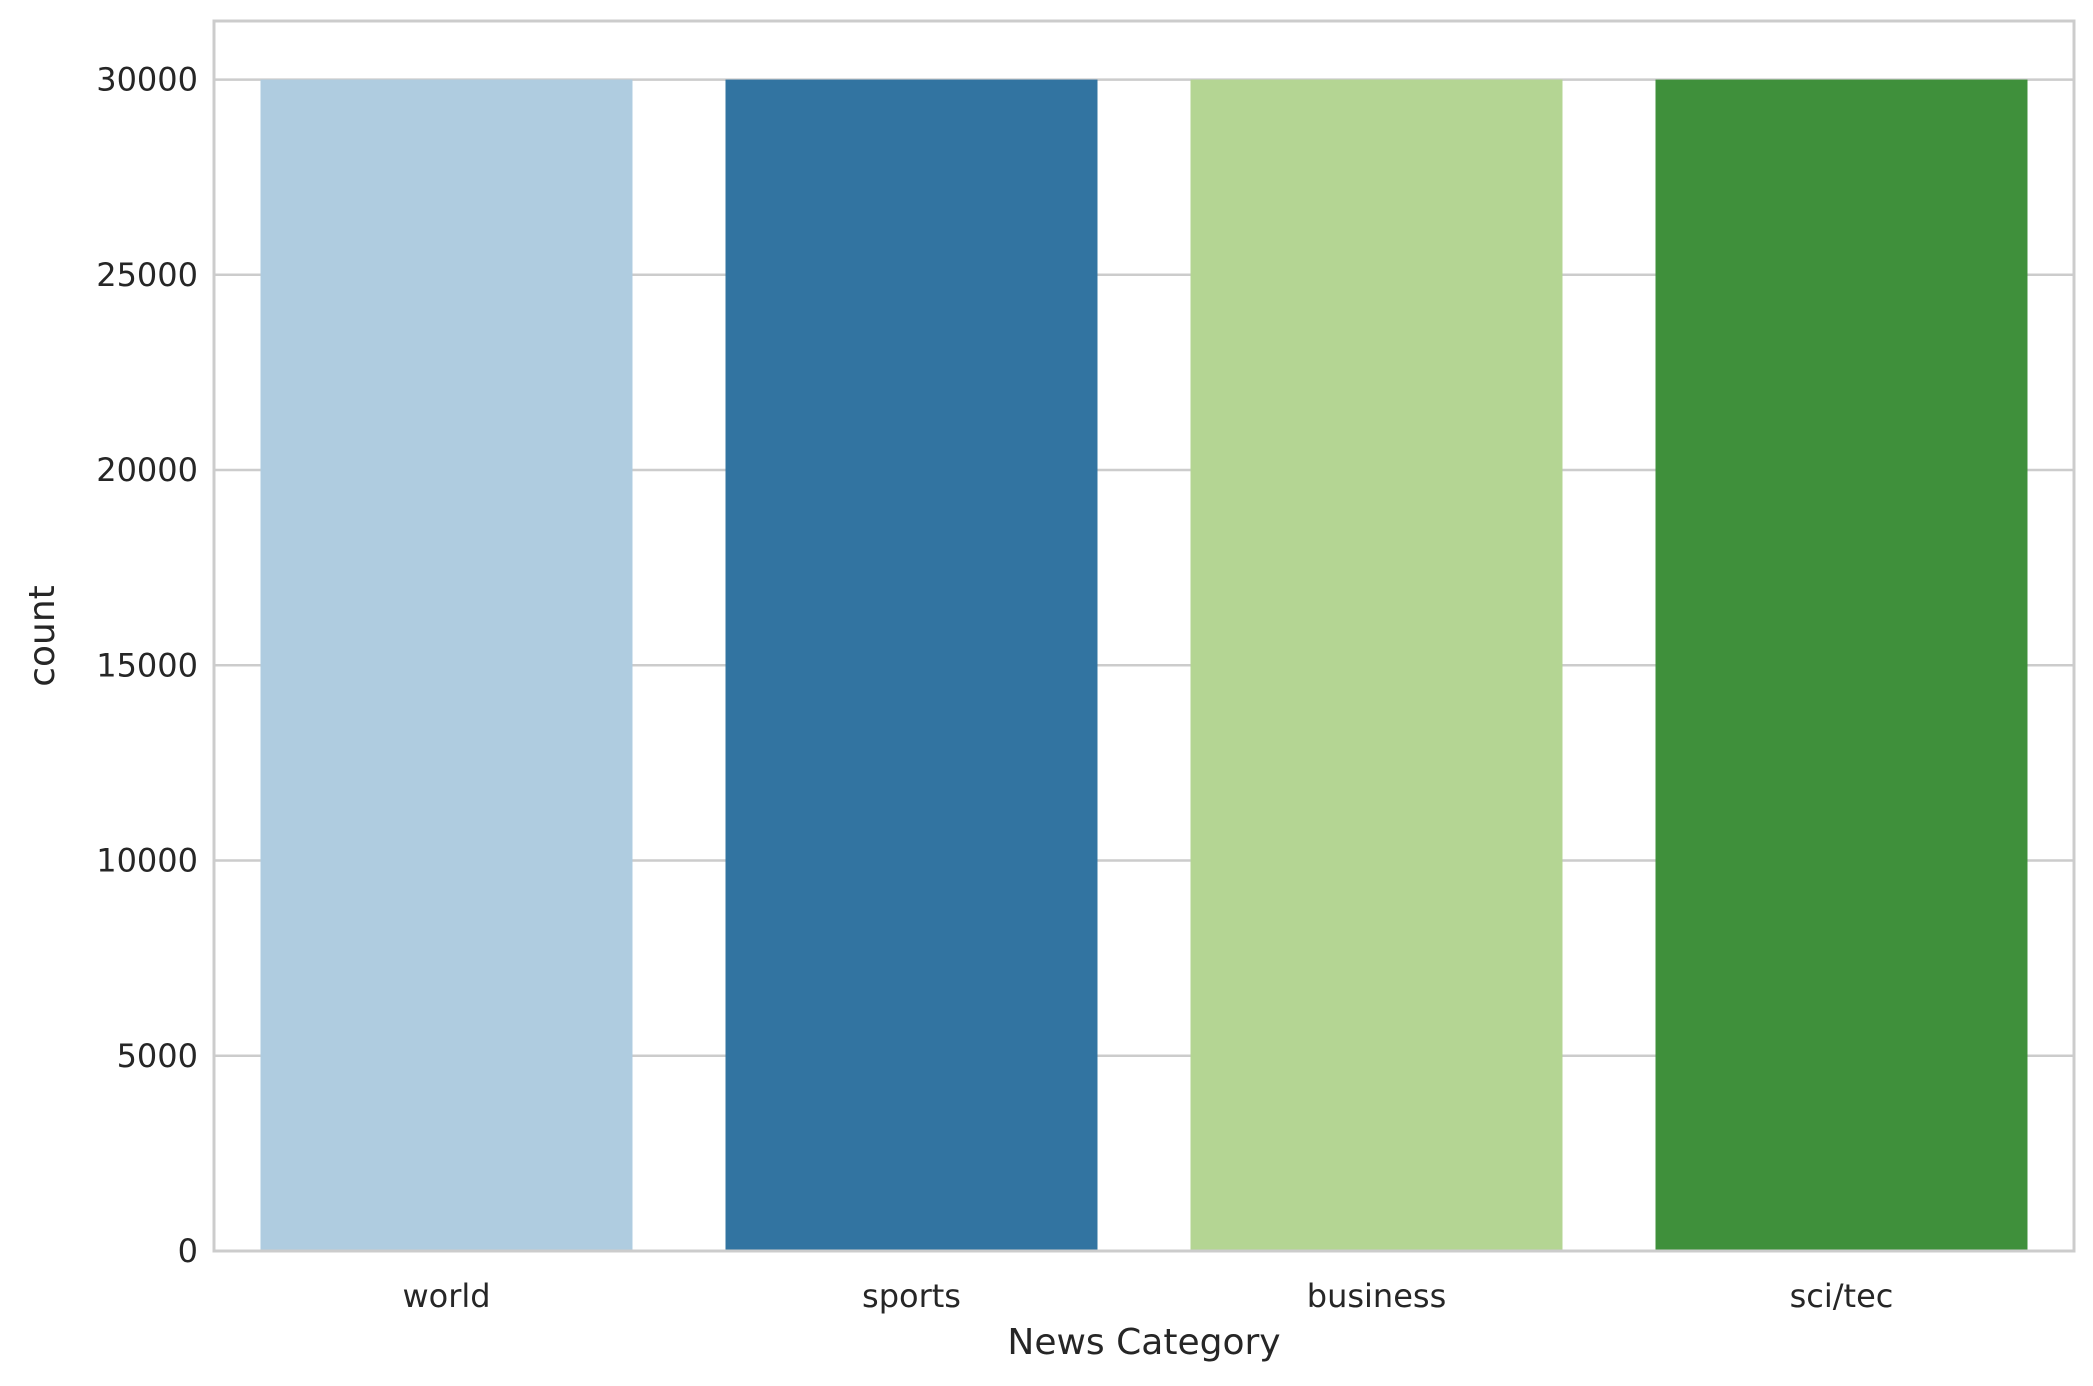  What do you see at coordinates (1147, 1296) in the screenshot?
I see `x-tick-labels: world sports business sci/tec` at bounding box center [1147, 1296].